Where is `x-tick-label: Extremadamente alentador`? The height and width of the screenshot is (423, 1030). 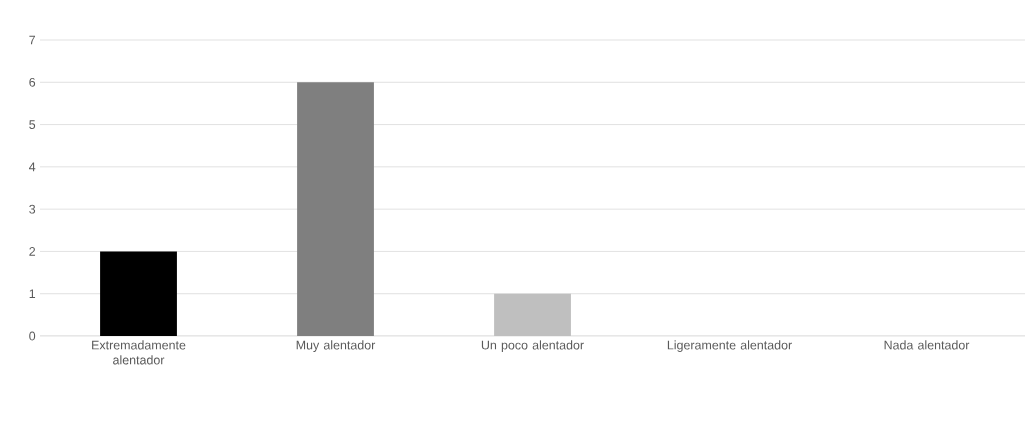
x-tick-label: Extremadamente alentador is located at coordinates (139, 352).